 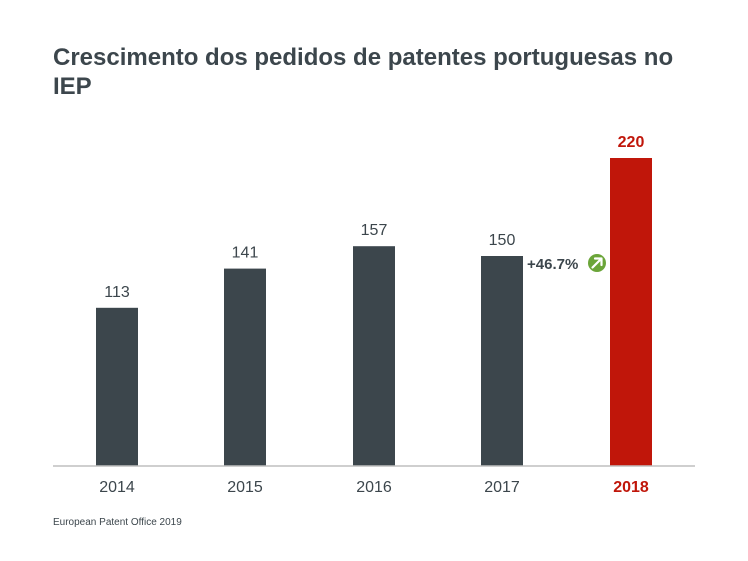 What do you see at coordinates (374, 230) in the screenshot?
I see `value-label-2016: 157` at bounding box center [374, 230].